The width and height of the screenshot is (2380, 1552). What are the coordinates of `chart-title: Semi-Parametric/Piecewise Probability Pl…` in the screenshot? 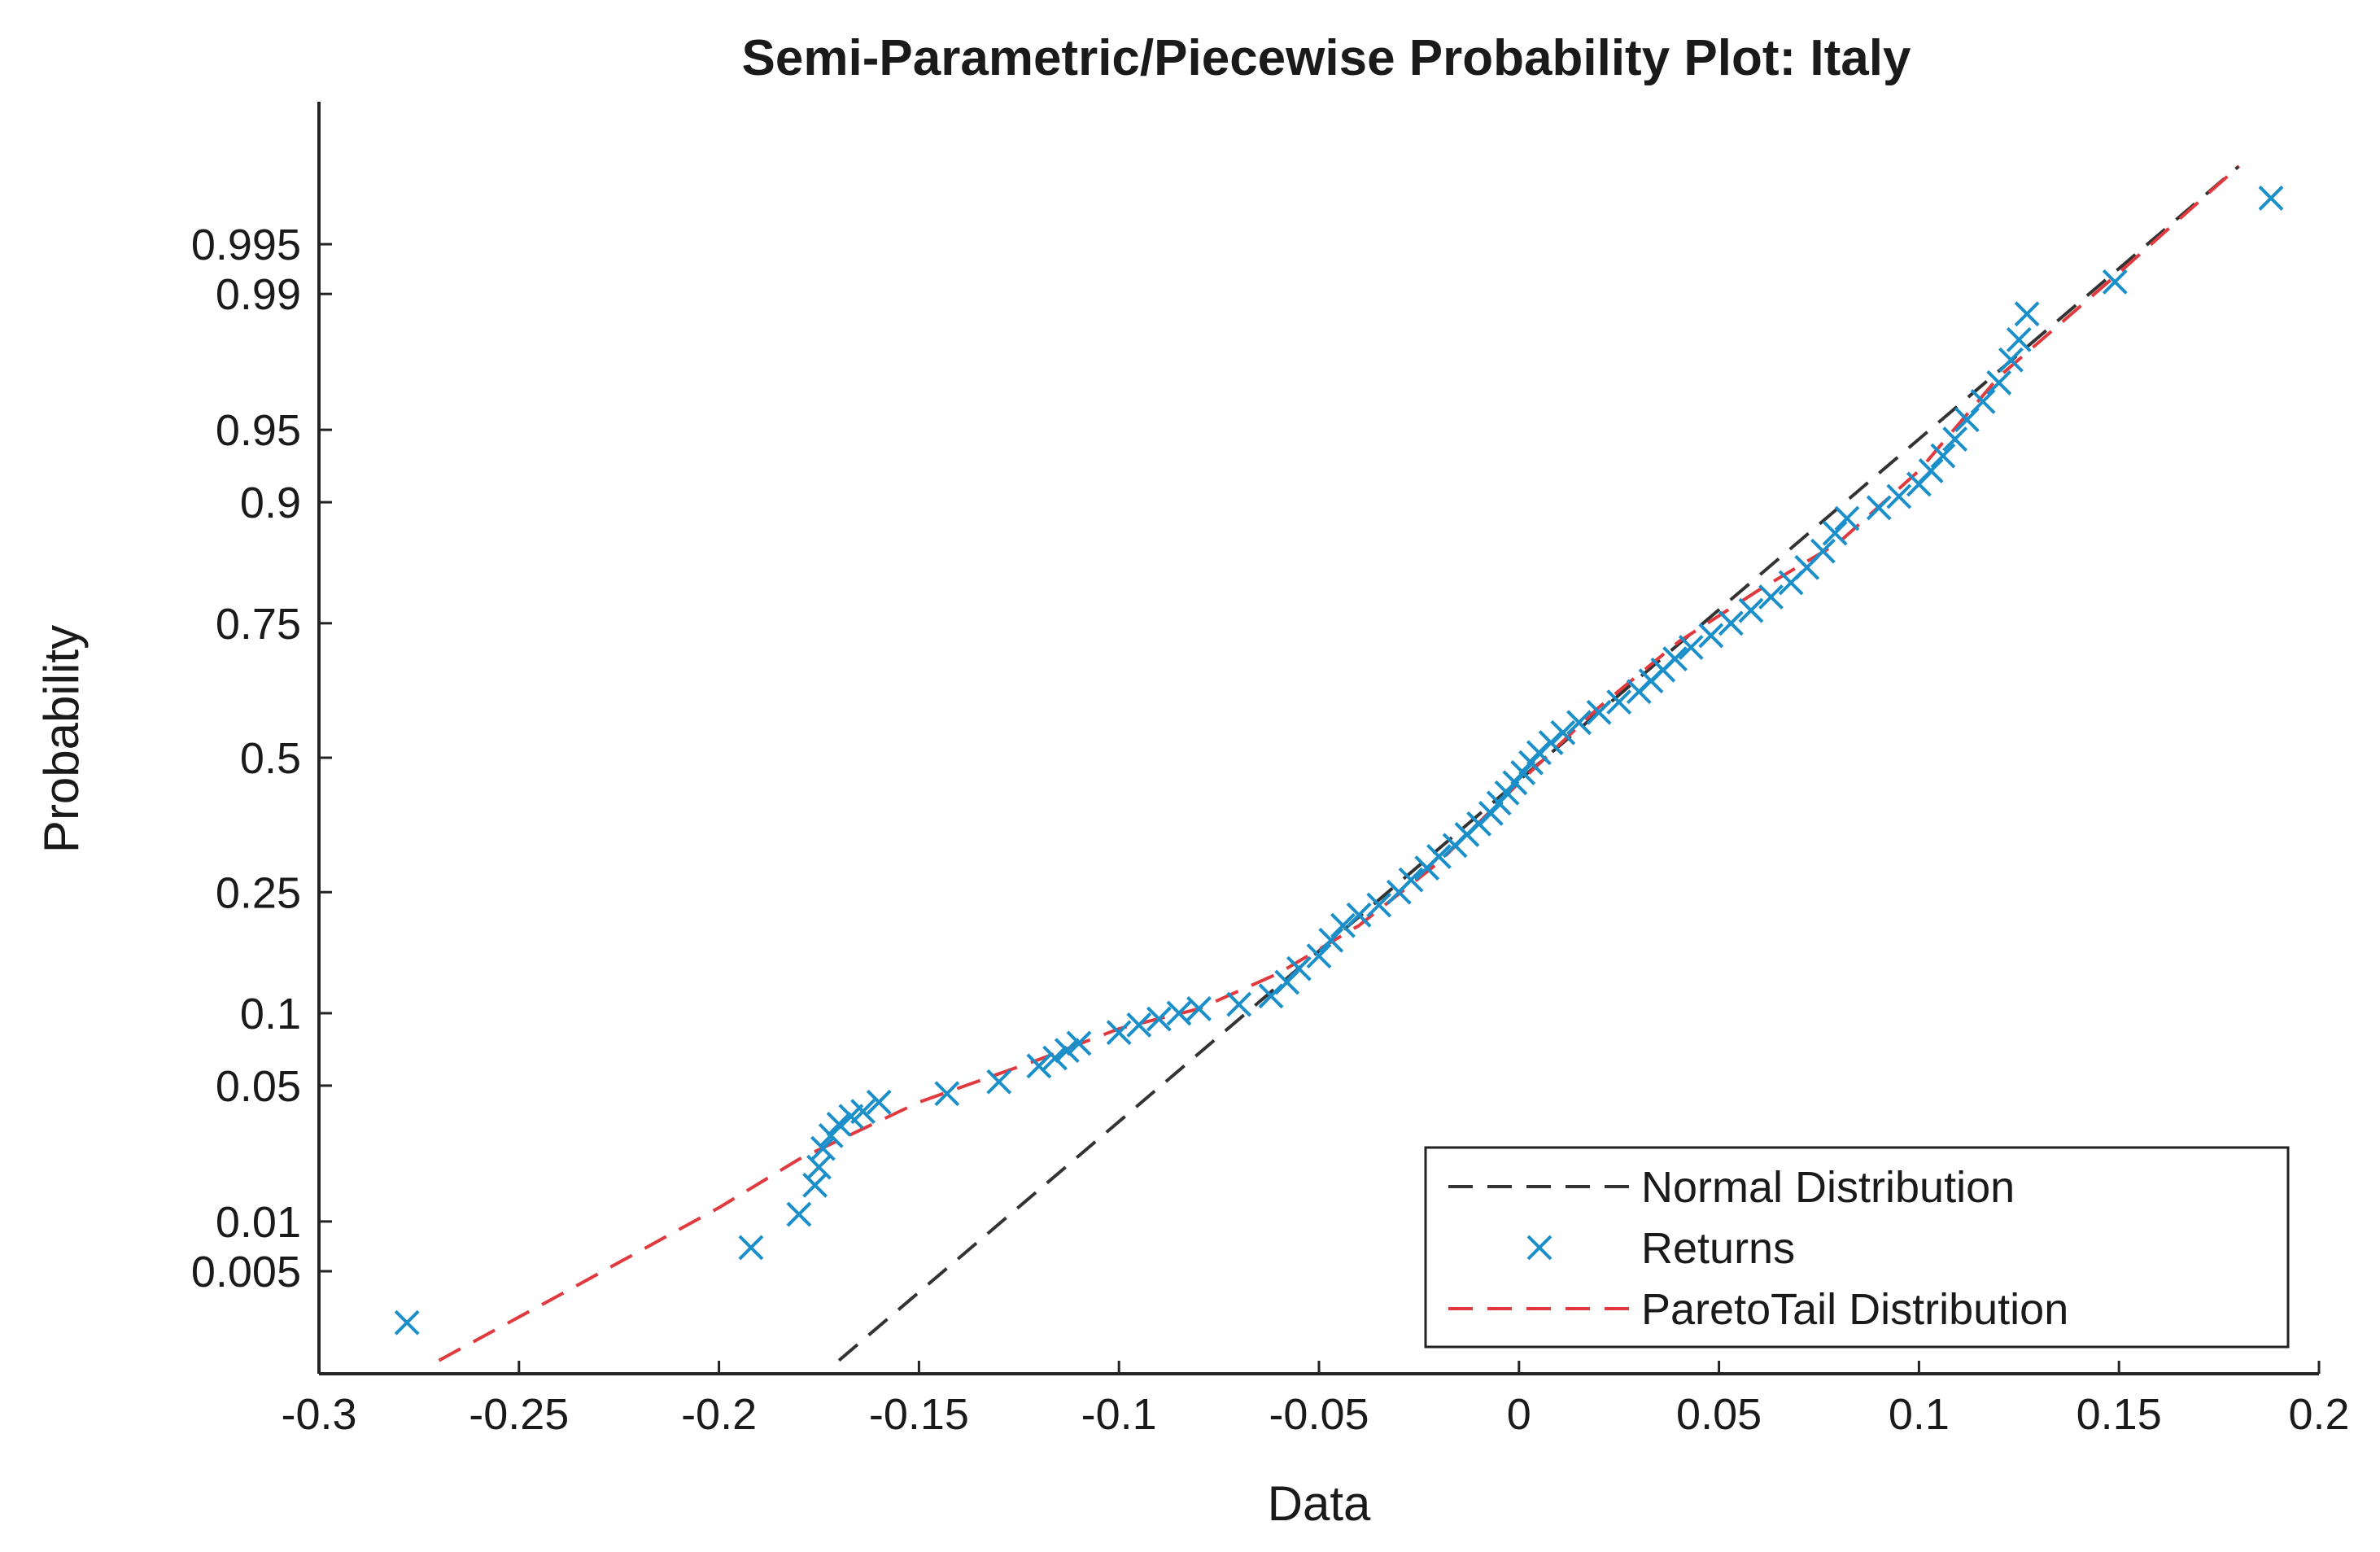 It's located at (1326, 58).